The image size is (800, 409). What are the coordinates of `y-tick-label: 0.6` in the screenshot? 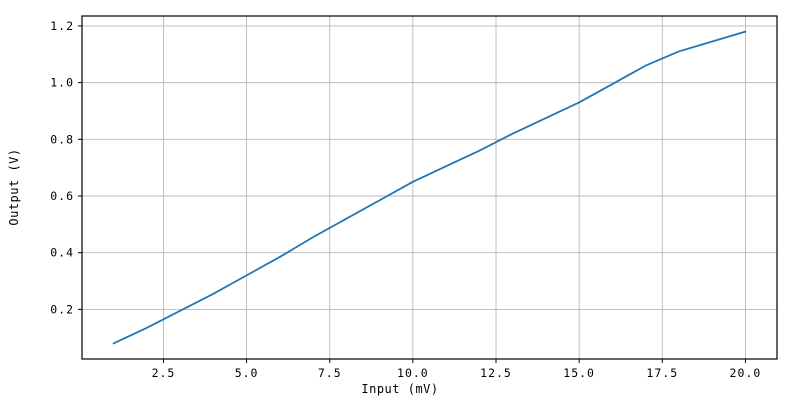 It's located at (62, 196).